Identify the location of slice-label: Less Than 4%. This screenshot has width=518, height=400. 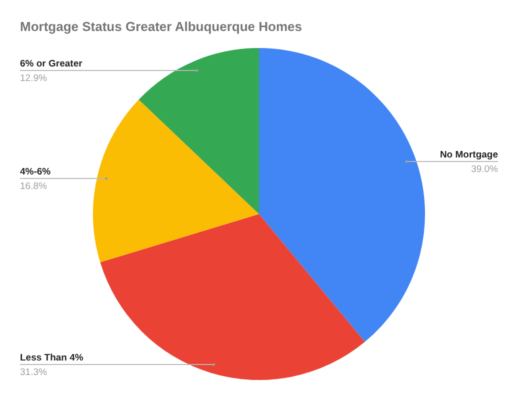
(52, 358).